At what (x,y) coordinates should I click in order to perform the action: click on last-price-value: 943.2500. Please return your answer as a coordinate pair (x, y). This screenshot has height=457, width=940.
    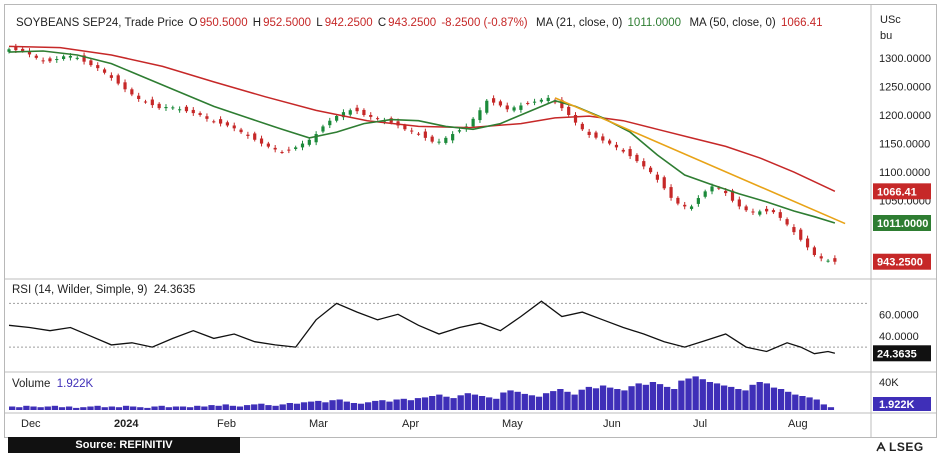
    Looking at the image, I should click on (900, 263).